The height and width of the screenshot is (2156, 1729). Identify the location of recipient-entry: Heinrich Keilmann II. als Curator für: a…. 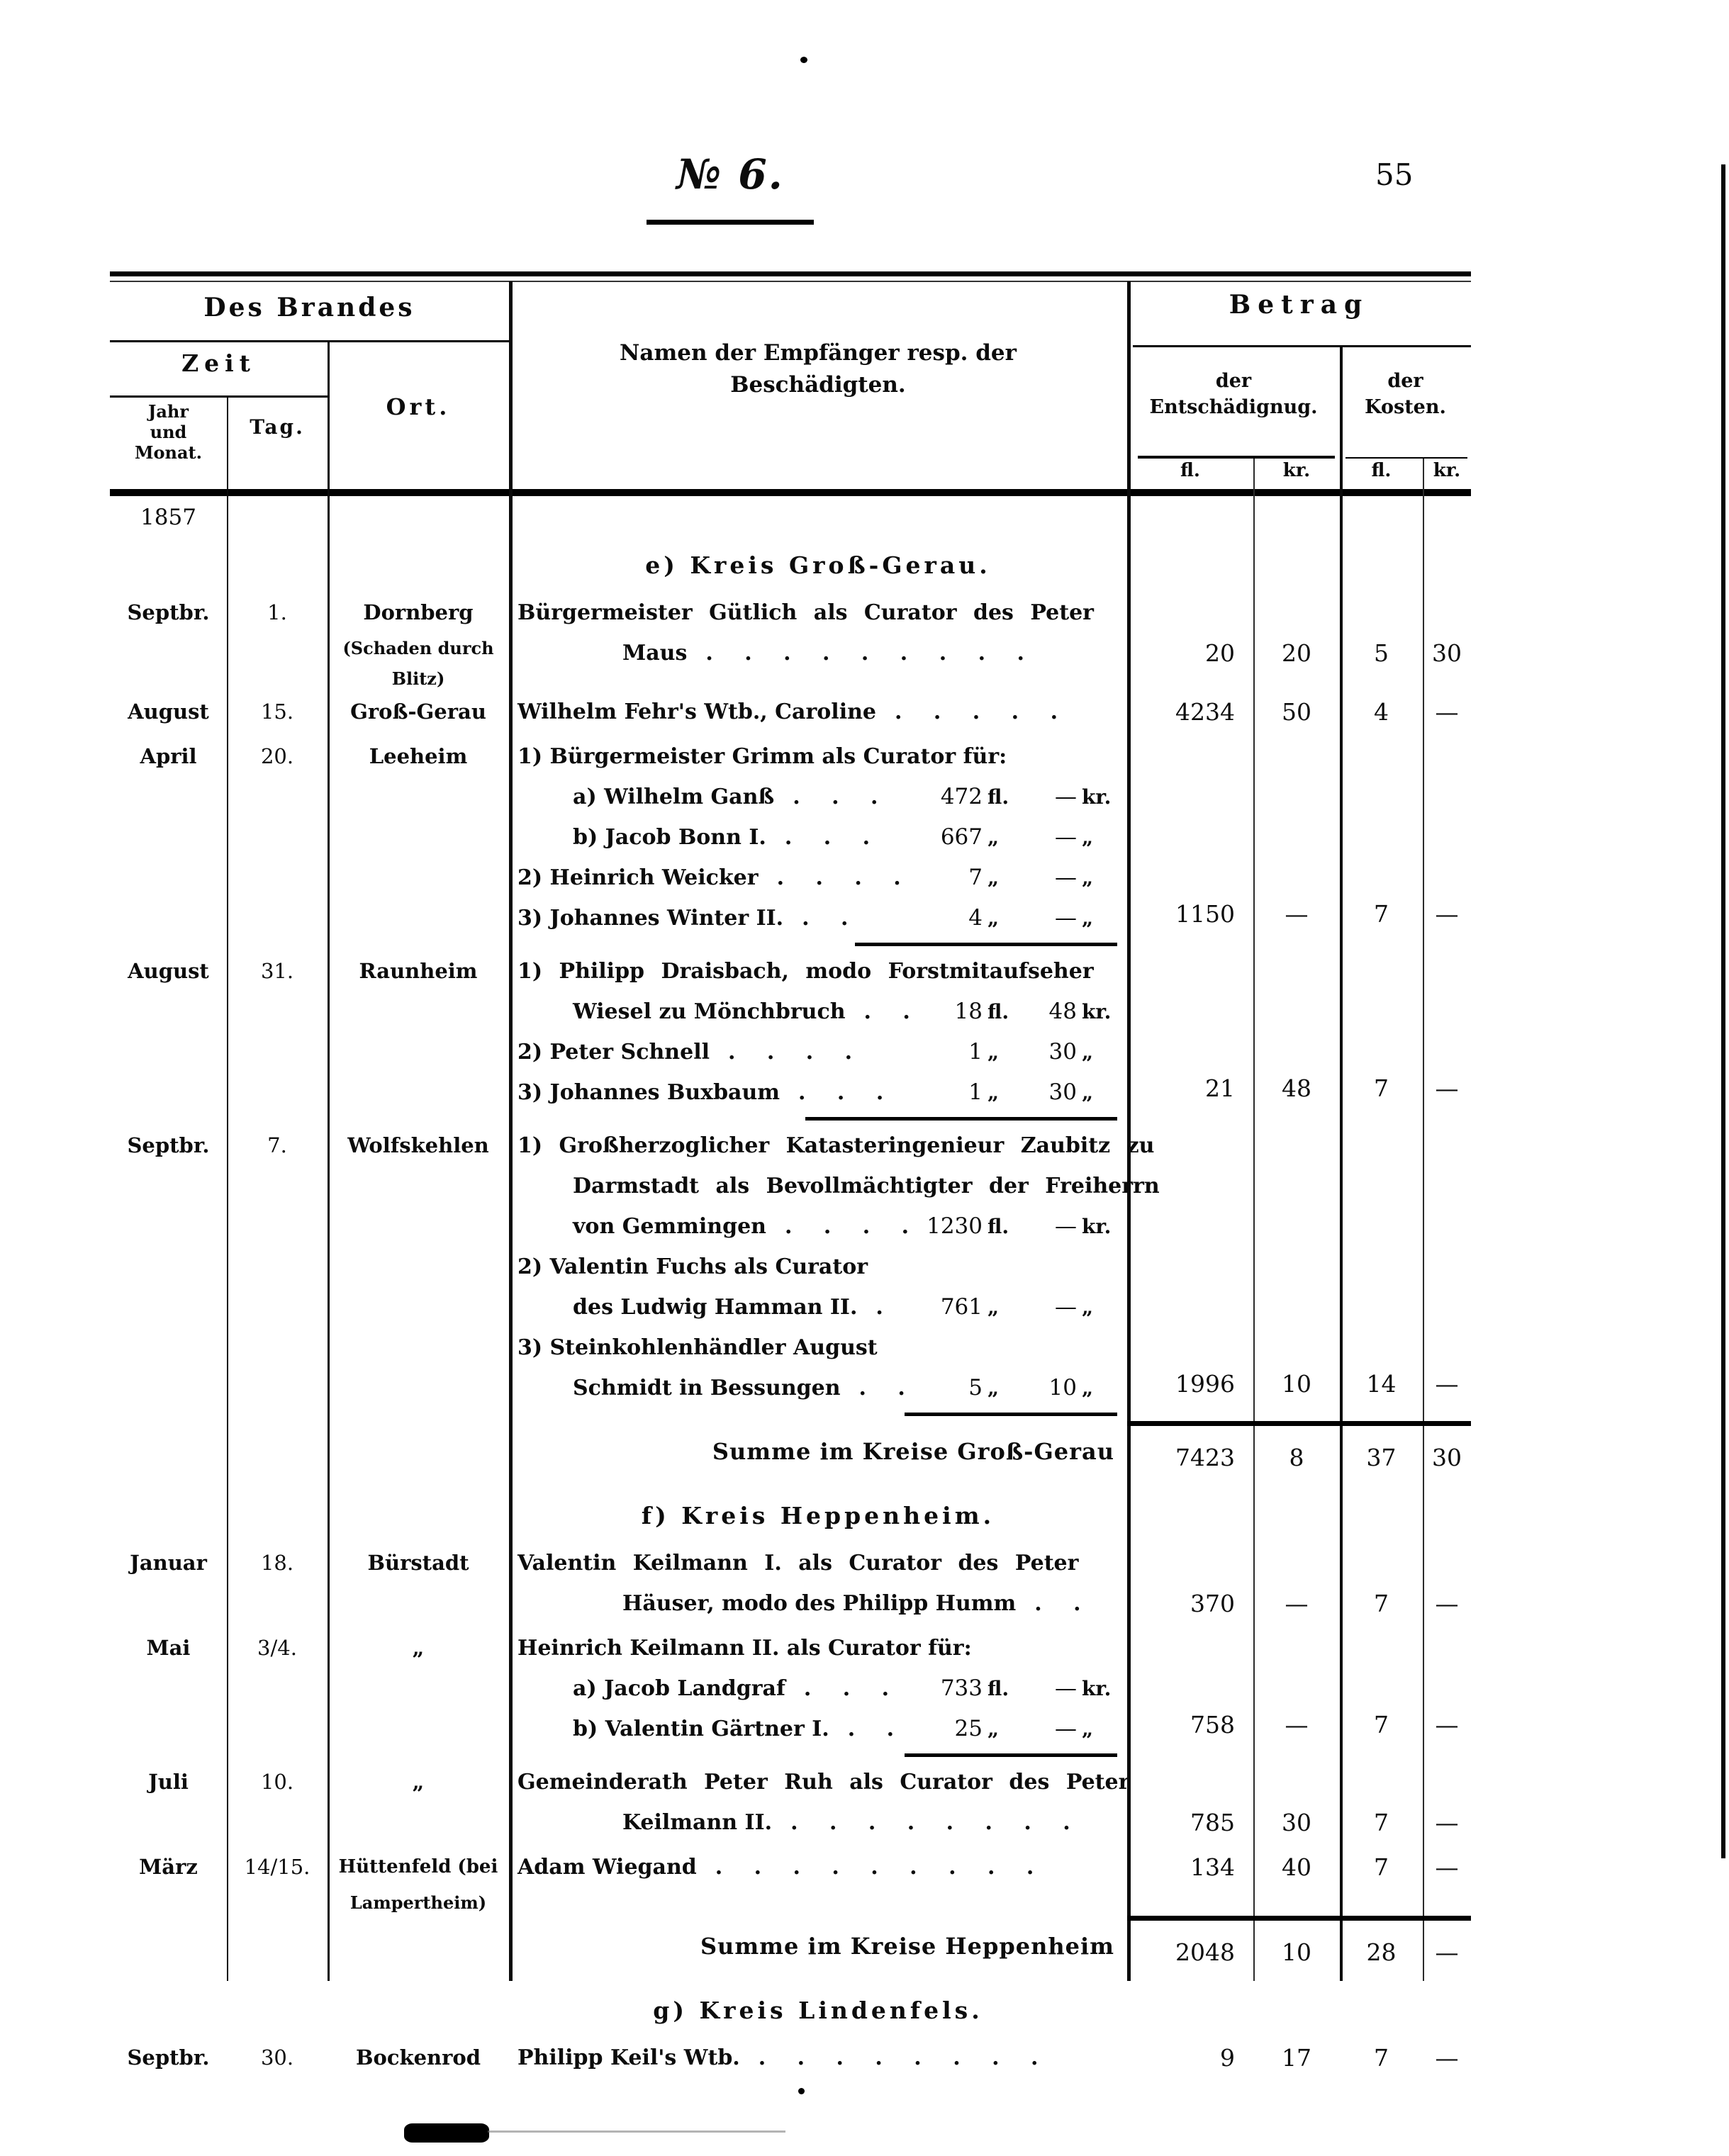
(818, 1695).